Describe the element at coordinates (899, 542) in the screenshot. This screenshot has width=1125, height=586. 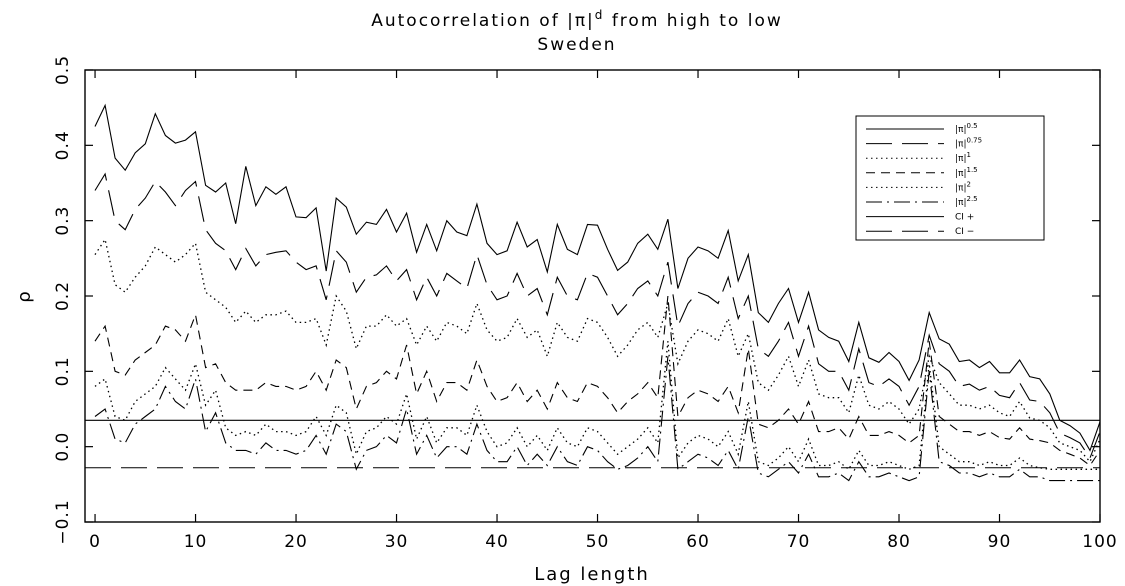
I see `x-tick-label: 80` at that location.